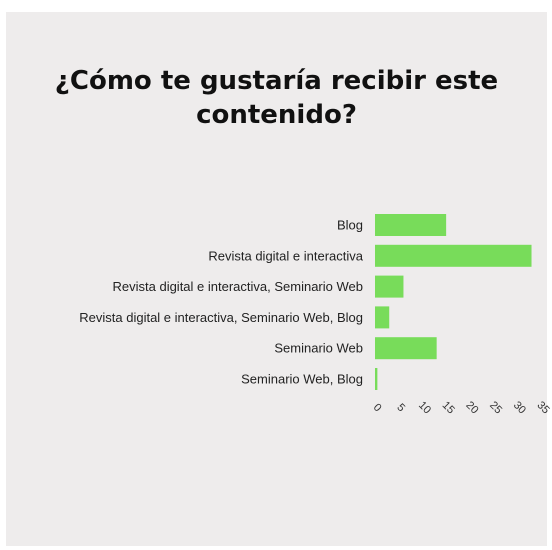 The image size is (552, 550). I want to click on category-label: Seminario Web, Blog, so click(302, 379).